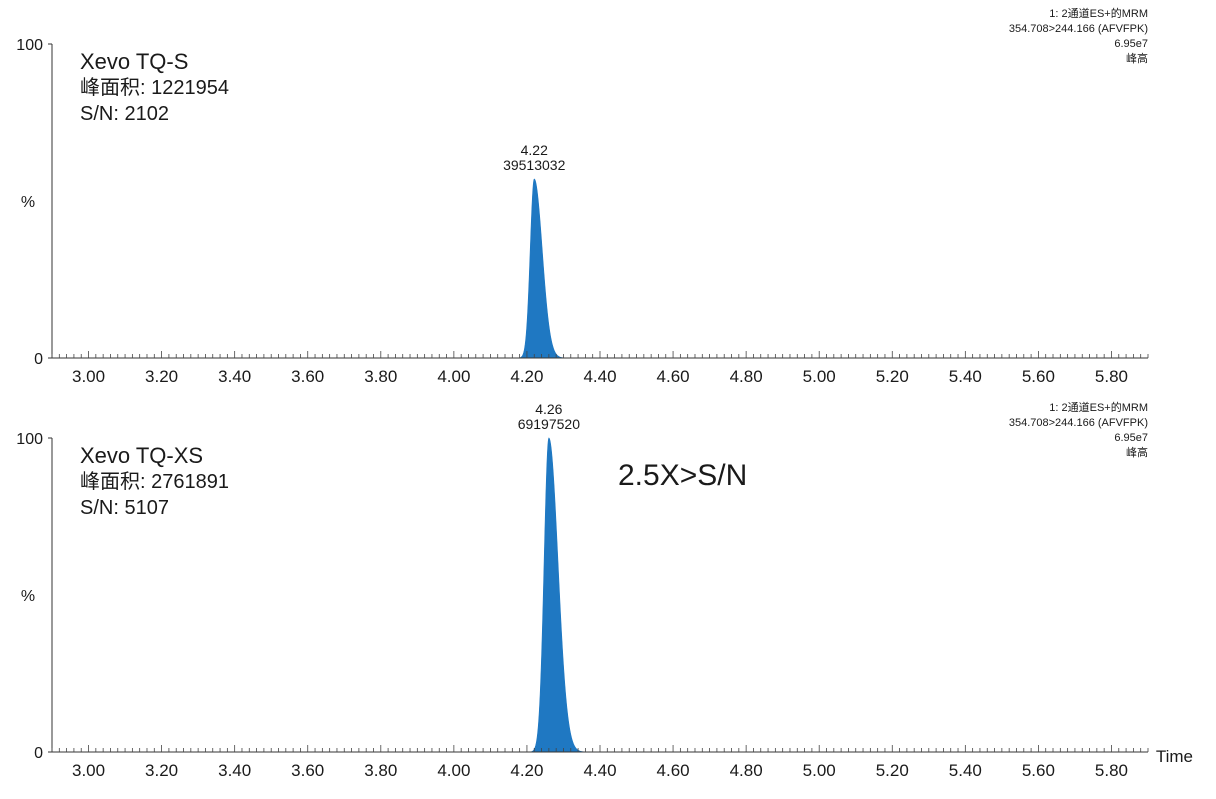 The width and height of the screenshot is (1216, 799). What do you see at coordinates (534, 165) in the screenshot?
I see `peak-height-label: 39513032` at bounding box center [534, 165].